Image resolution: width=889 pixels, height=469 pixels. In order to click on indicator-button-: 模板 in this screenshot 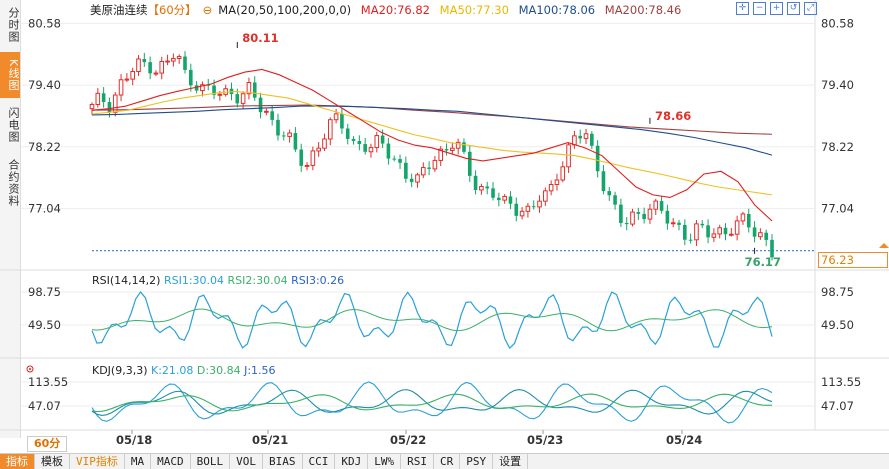, I will do `click(52, 461)`.